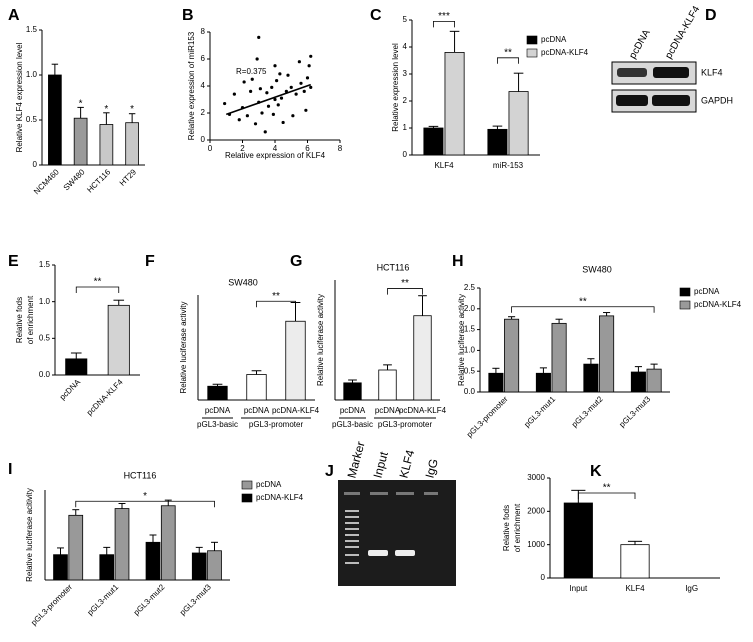  Describe the element at coordinates (682, 32) in the screenshot. I see `lane-label: pcDNA-KLF4` at that location.